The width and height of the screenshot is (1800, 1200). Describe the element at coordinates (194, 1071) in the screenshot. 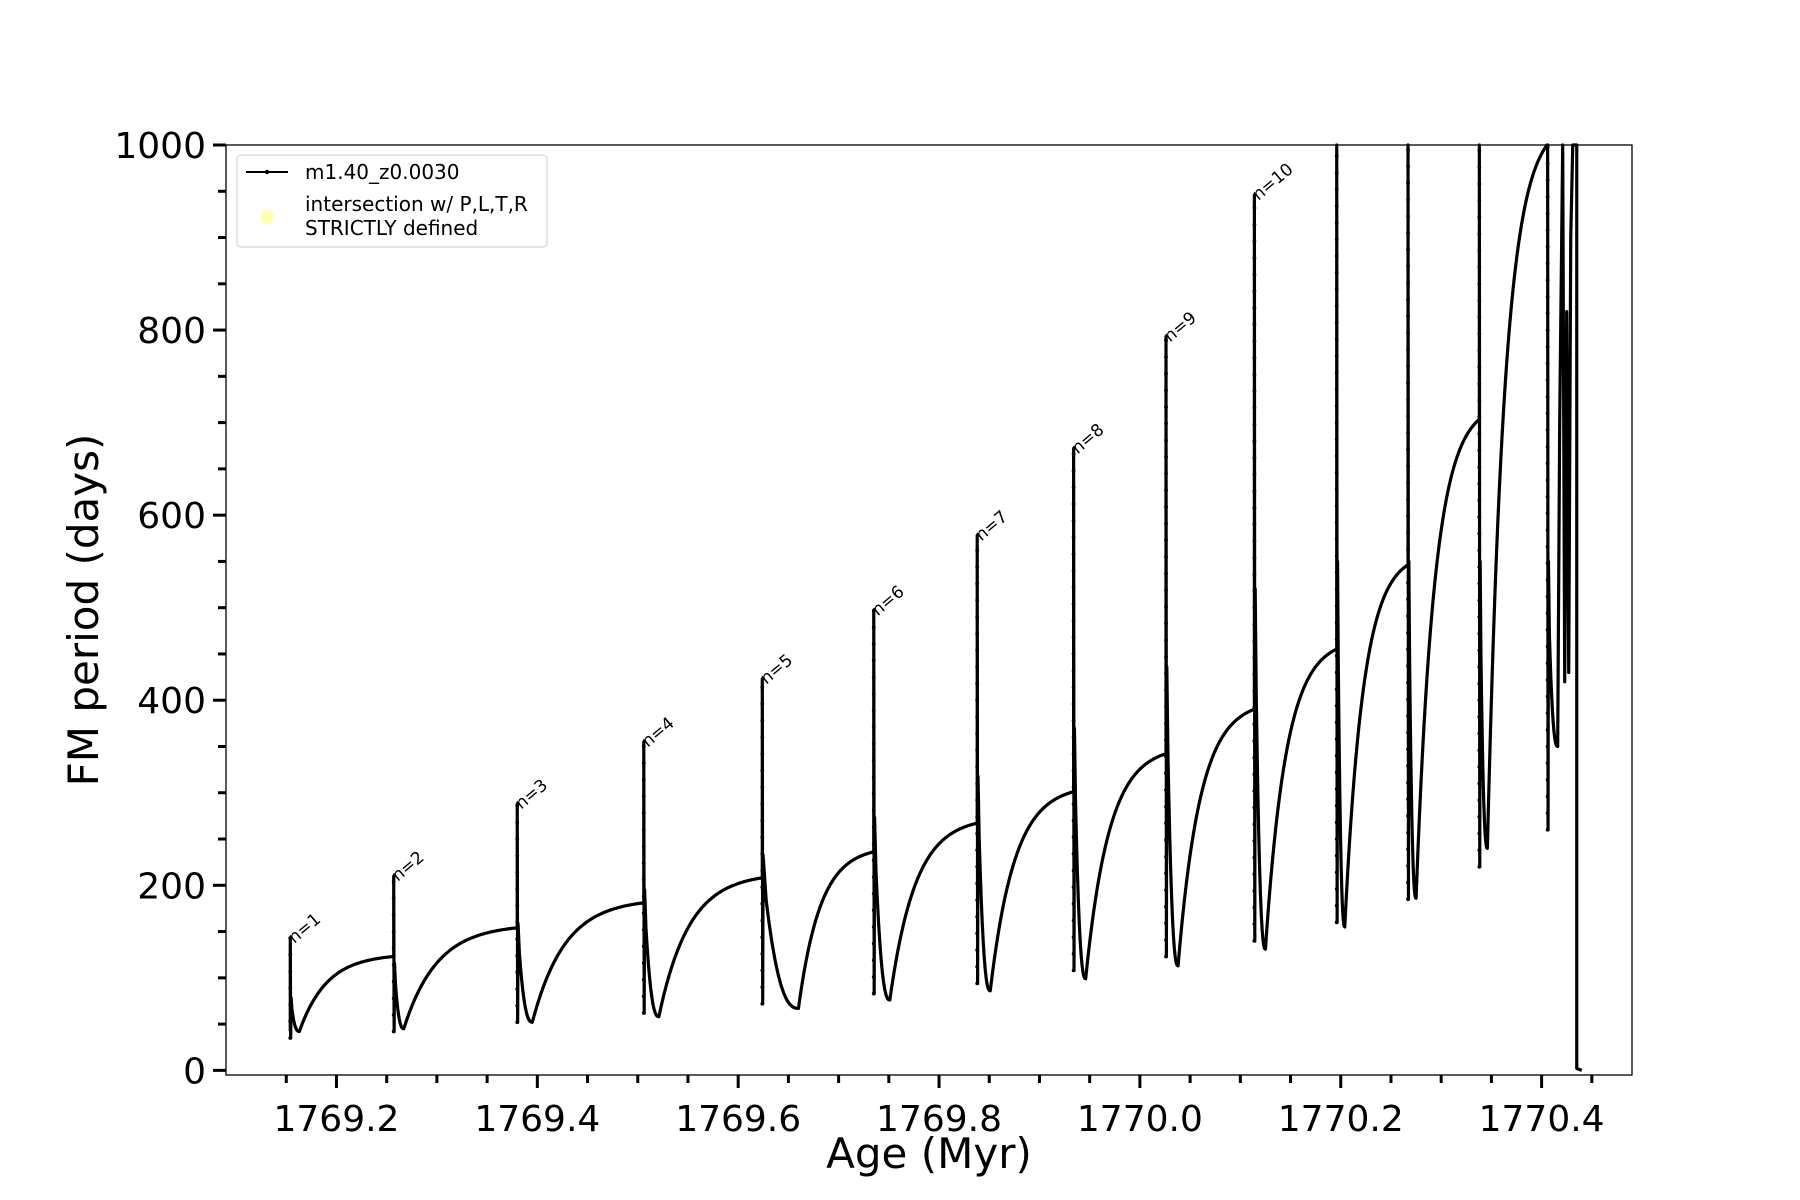

I see `y-tick-label: 0` at that location.